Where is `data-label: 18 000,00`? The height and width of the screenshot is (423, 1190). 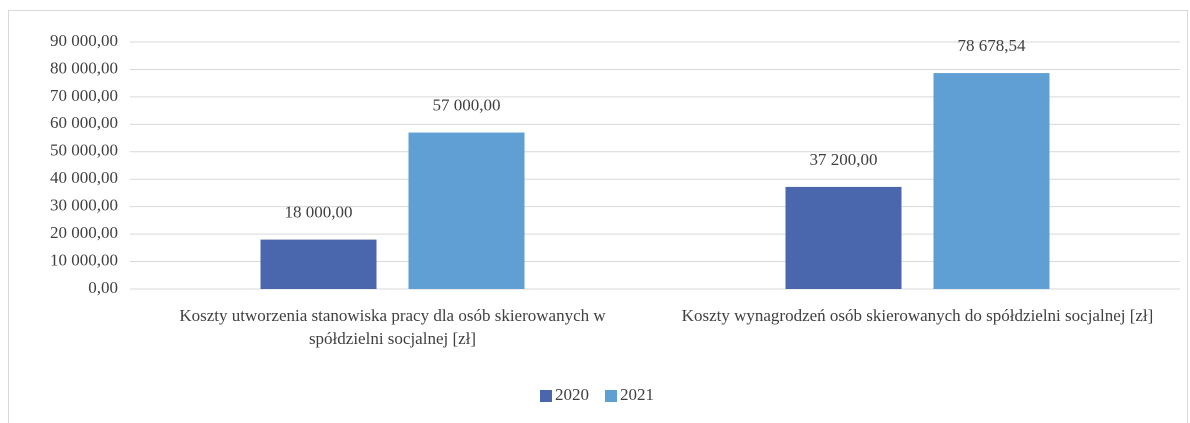
data-label: 18 000,00 is located at coordinates (319, 212).